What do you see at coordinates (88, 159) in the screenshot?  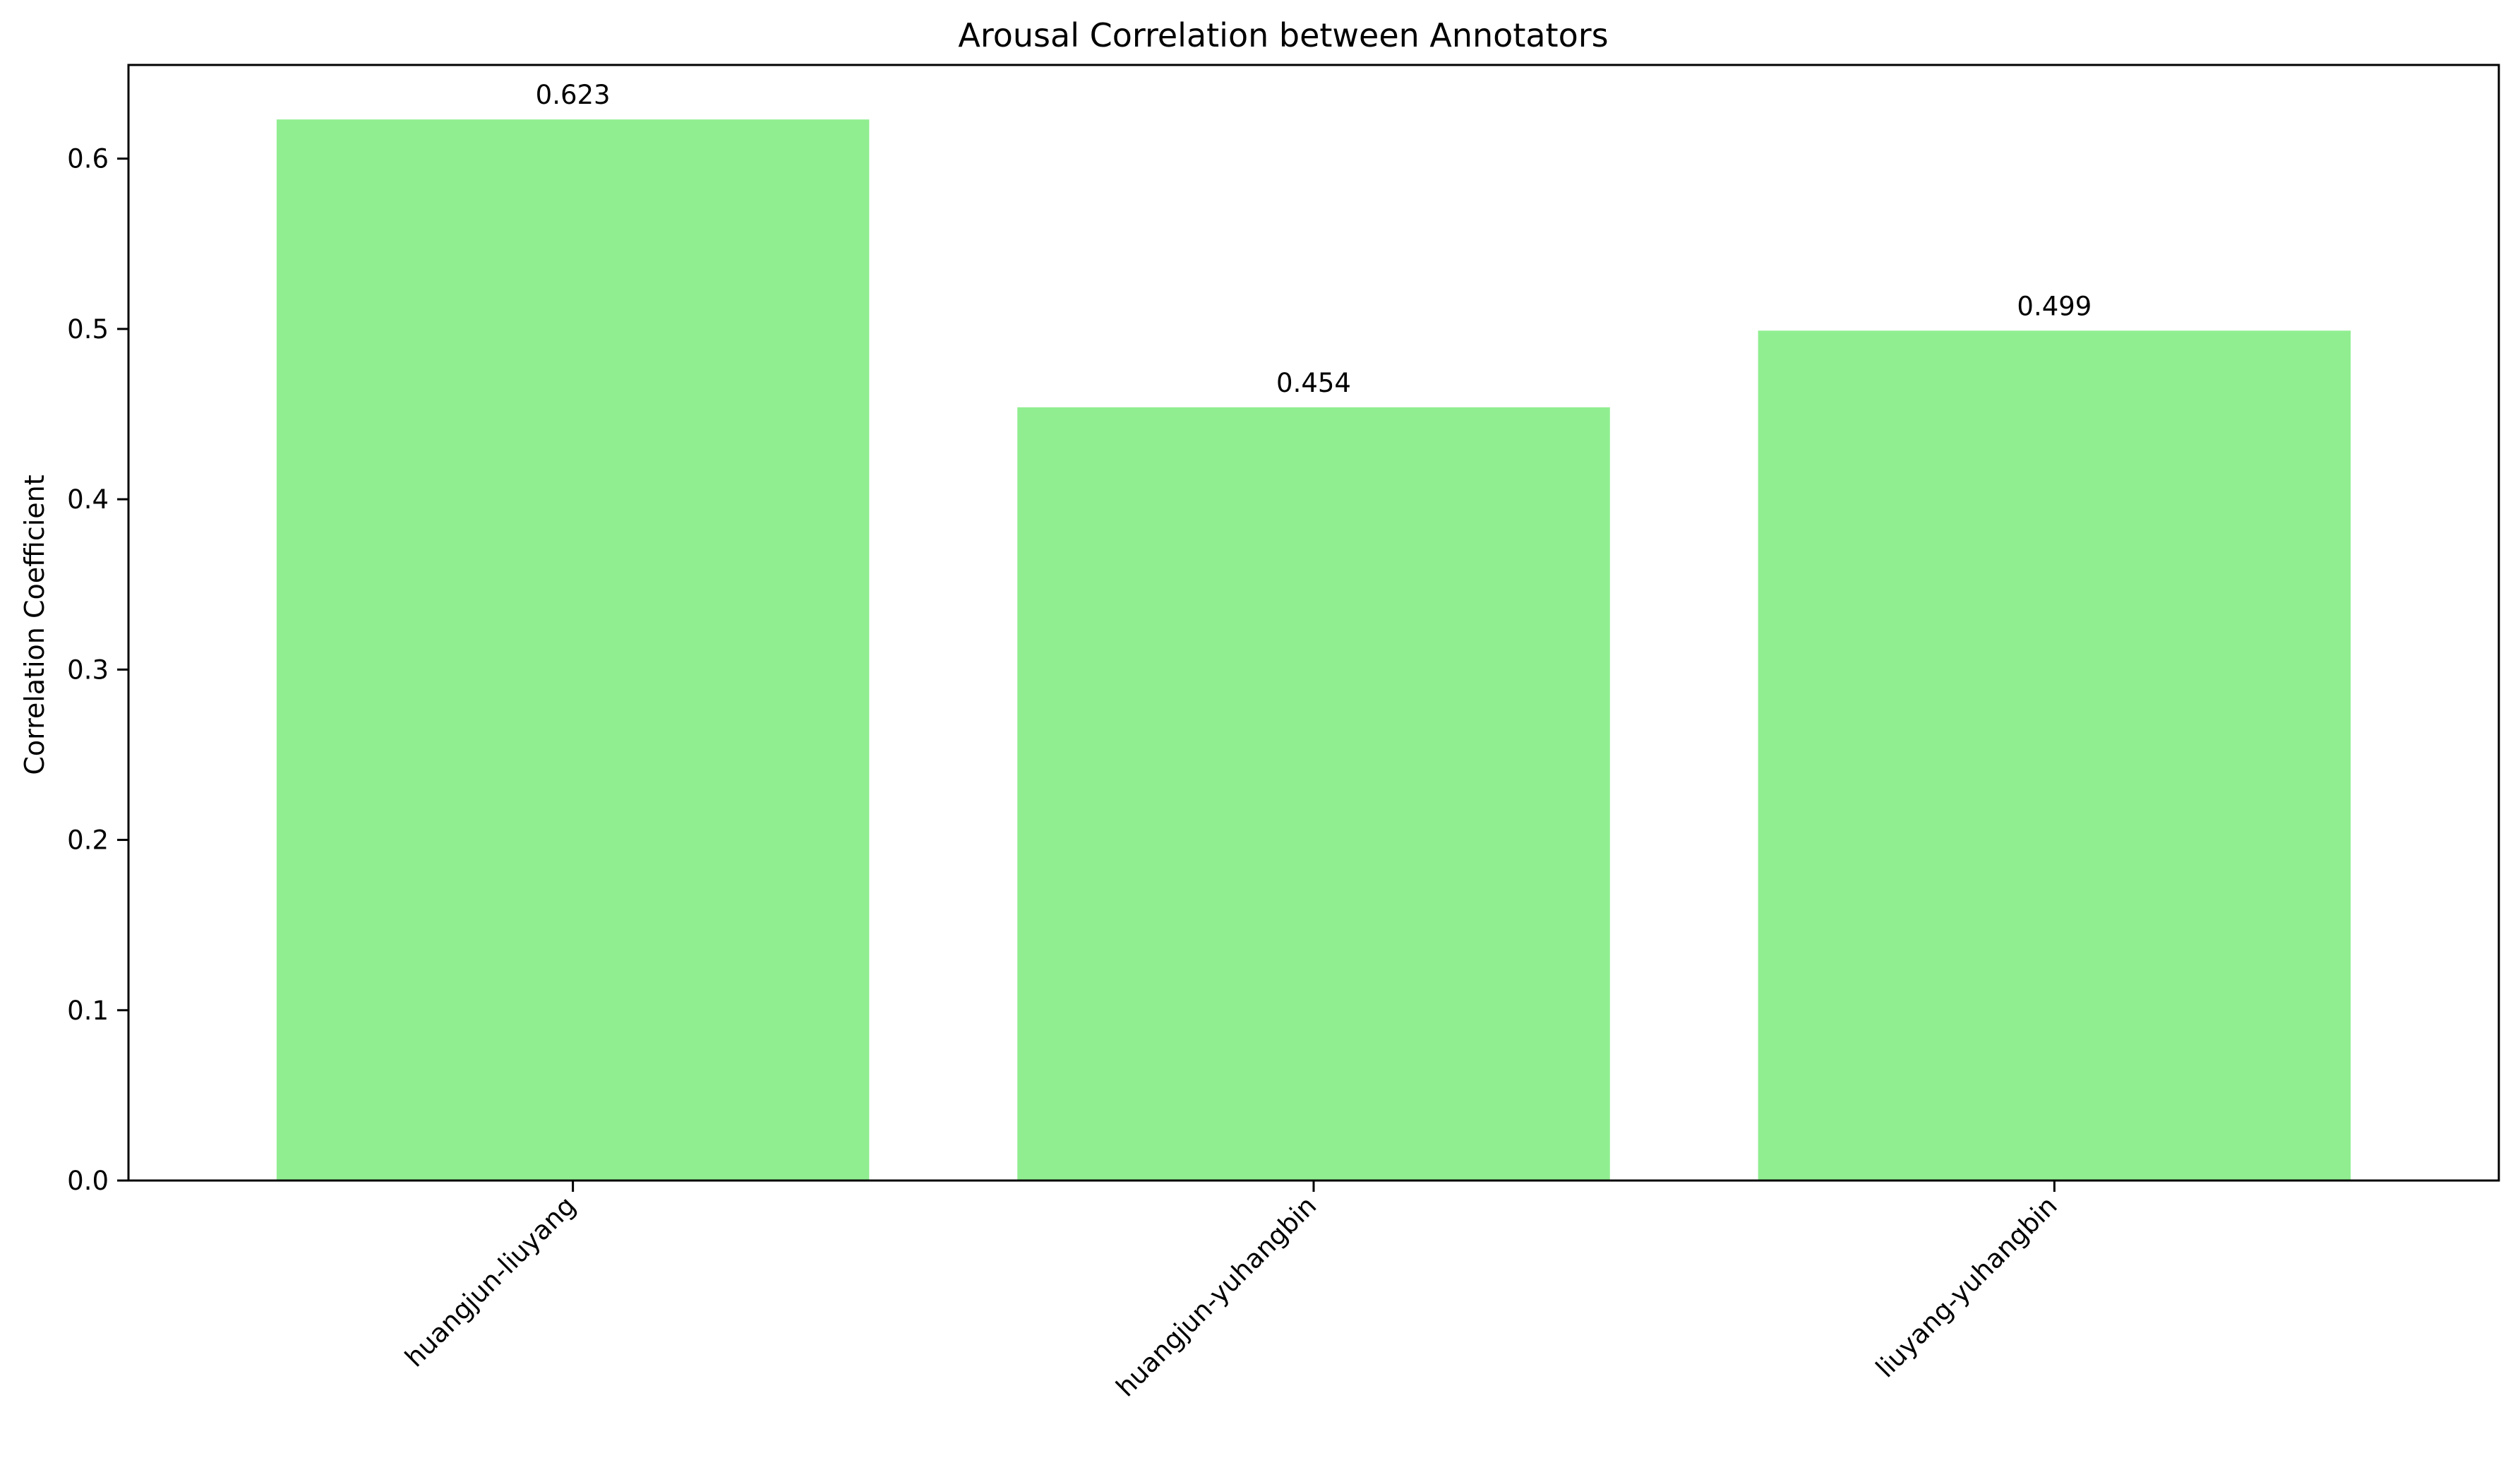 I see `y-tick-label: 0.6` at bounding box center [88, 159].